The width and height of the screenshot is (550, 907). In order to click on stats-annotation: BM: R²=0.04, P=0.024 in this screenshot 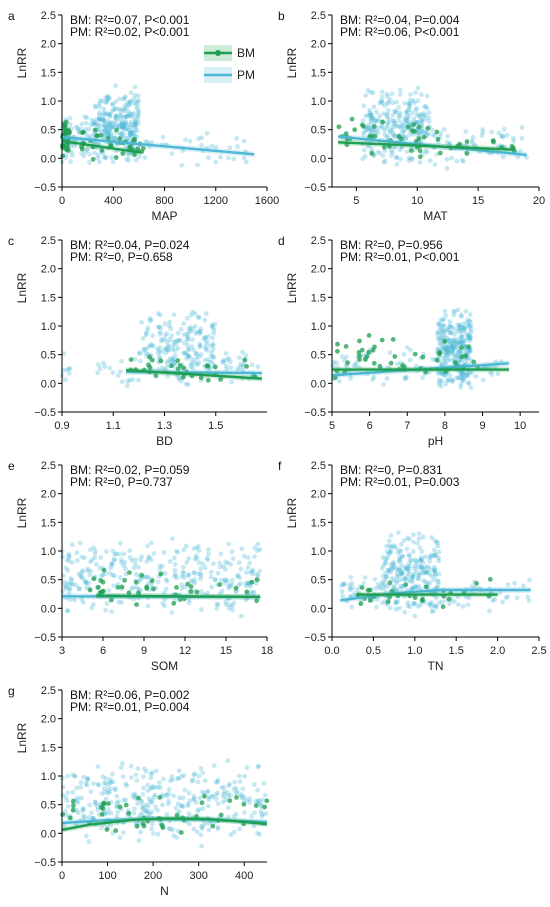, I will do `click(130, 245)`.